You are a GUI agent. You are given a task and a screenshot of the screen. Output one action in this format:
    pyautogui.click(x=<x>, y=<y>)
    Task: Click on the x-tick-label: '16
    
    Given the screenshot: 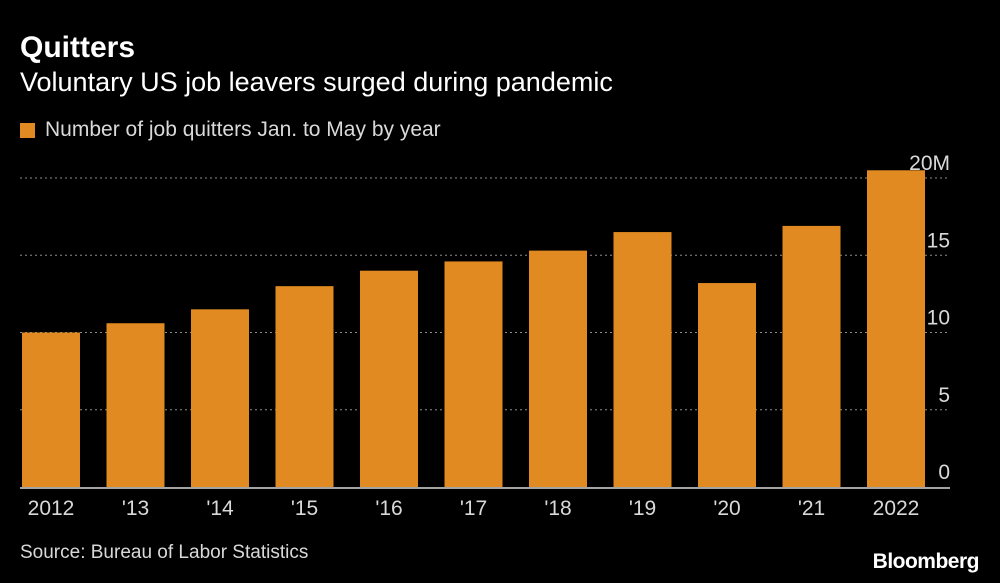 What is the action you would take?
    pyautogui.click(x=388, y=508)
    